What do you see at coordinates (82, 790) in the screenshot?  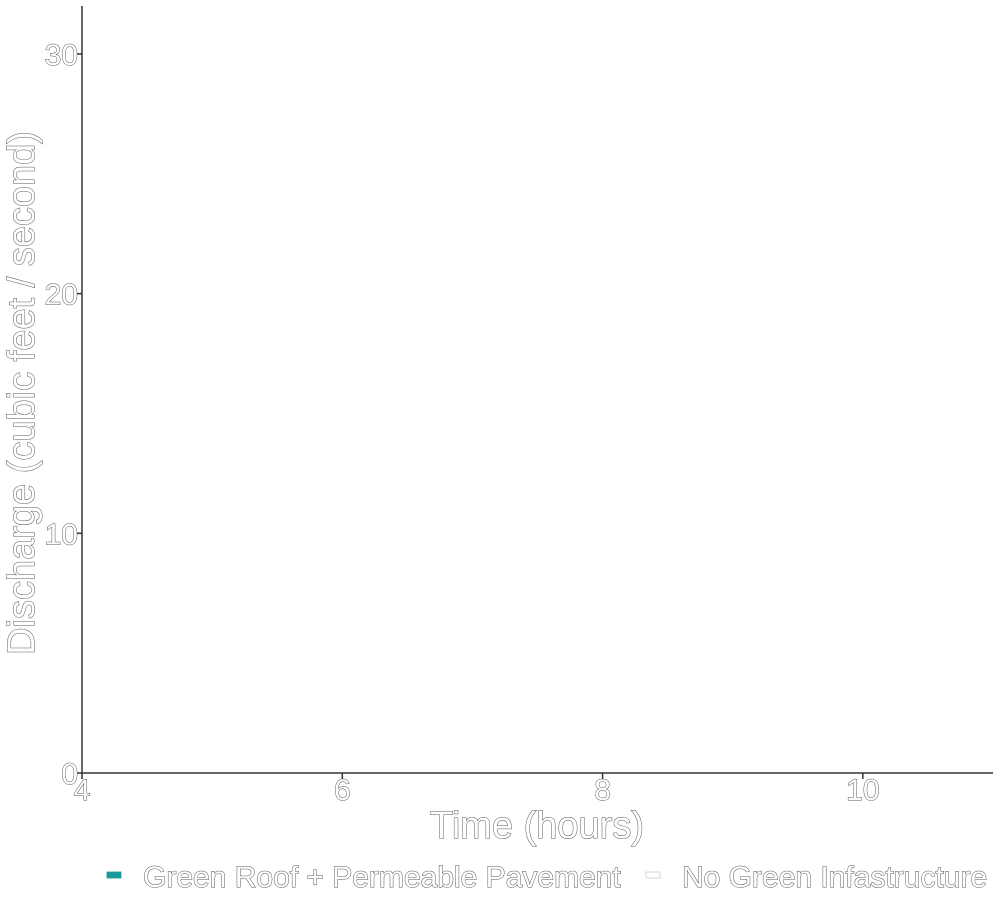 I see `x-tick-label: 4` at bounding box center [82, 790].